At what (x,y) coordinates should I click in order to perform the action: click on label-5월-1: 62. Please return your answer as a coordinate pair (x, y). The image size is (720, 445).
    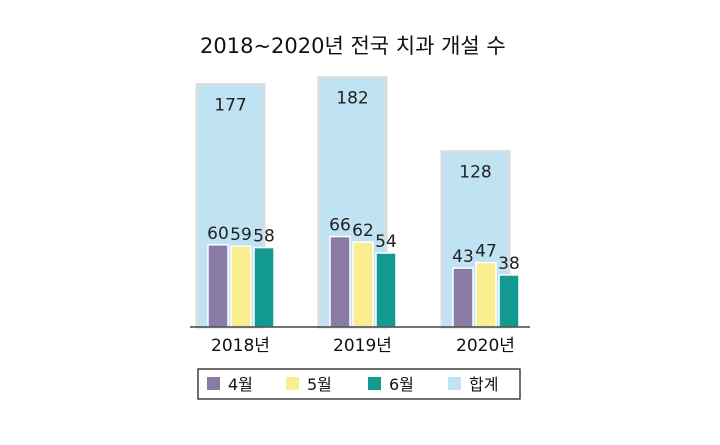
    Looking at the image, I should click on (363, 231).